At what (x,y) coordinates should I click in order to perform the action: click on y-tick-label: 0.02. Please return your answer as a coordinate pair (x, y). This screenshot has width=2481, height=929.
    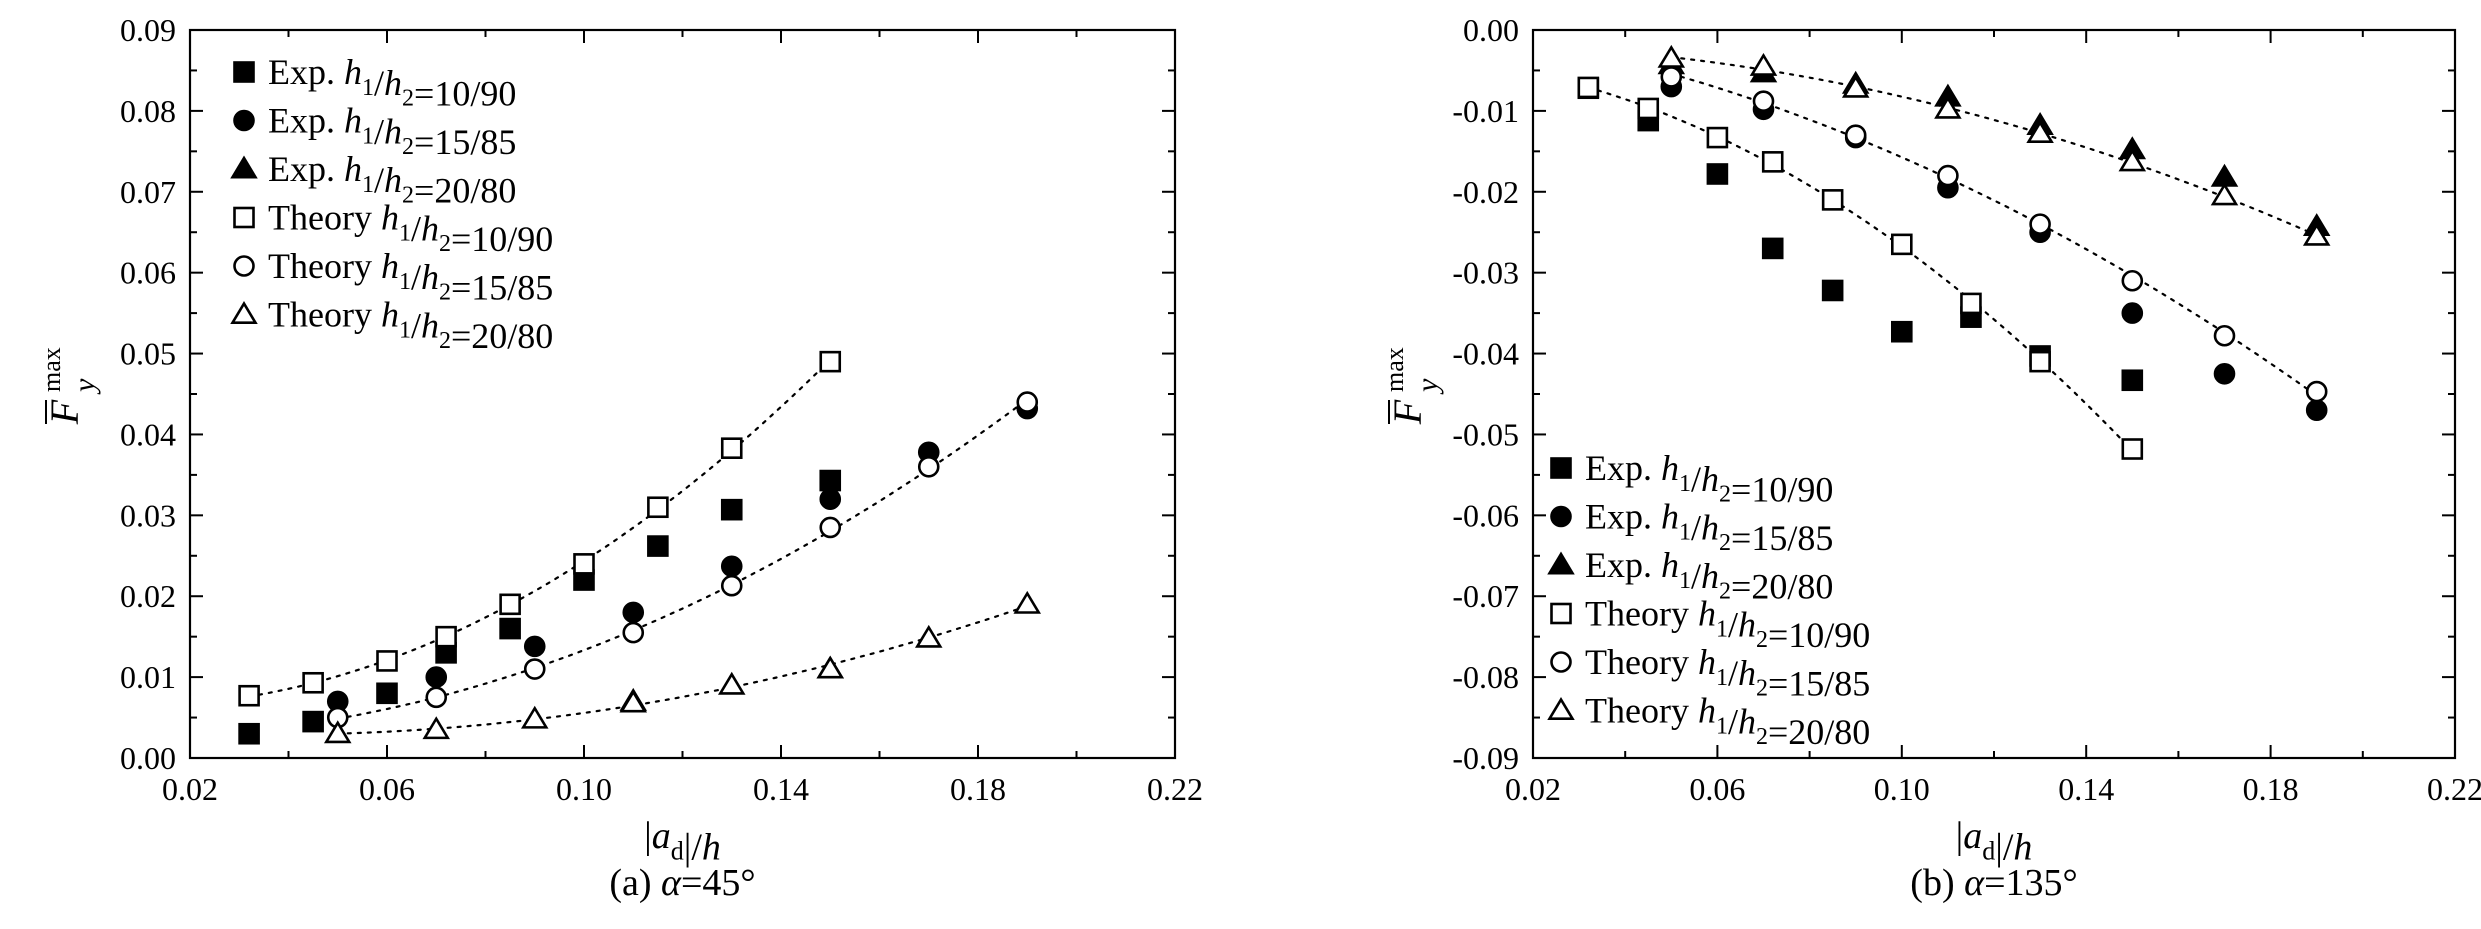
    Looking at the image, I should click on (148, 596).